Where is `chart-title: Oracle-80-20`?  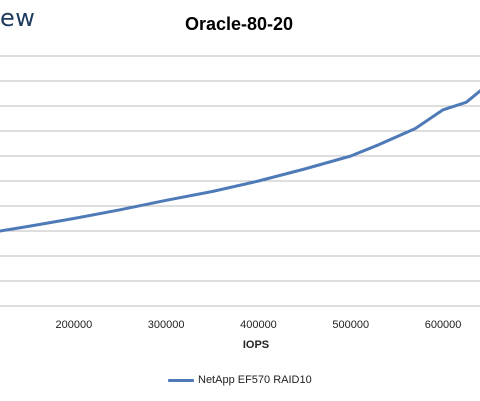 chart-title: Oracle-80-20 is located at coordinates (239, 24).